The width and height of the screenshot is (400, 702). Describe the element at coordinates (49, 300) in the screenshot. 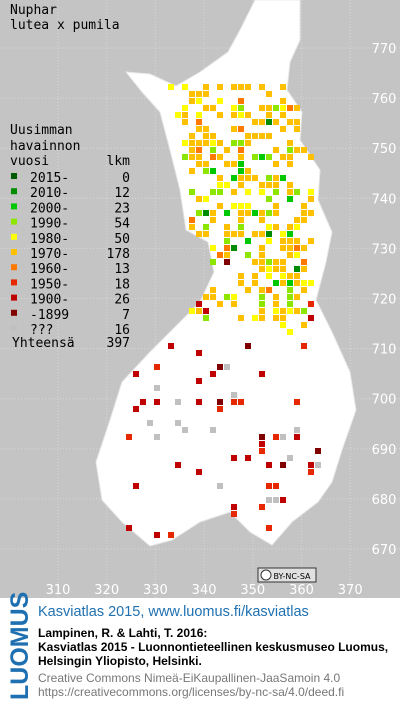

I see `legend-label: 1900-` at that location.